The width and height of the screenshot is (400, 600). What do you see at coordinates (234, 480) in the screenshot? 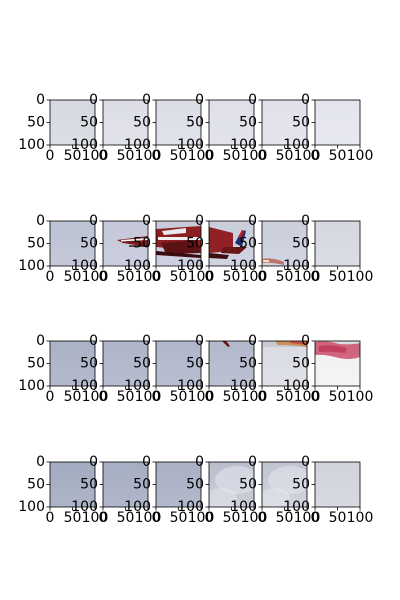
I see `cloud-puff` at bounding box center [234, 480].